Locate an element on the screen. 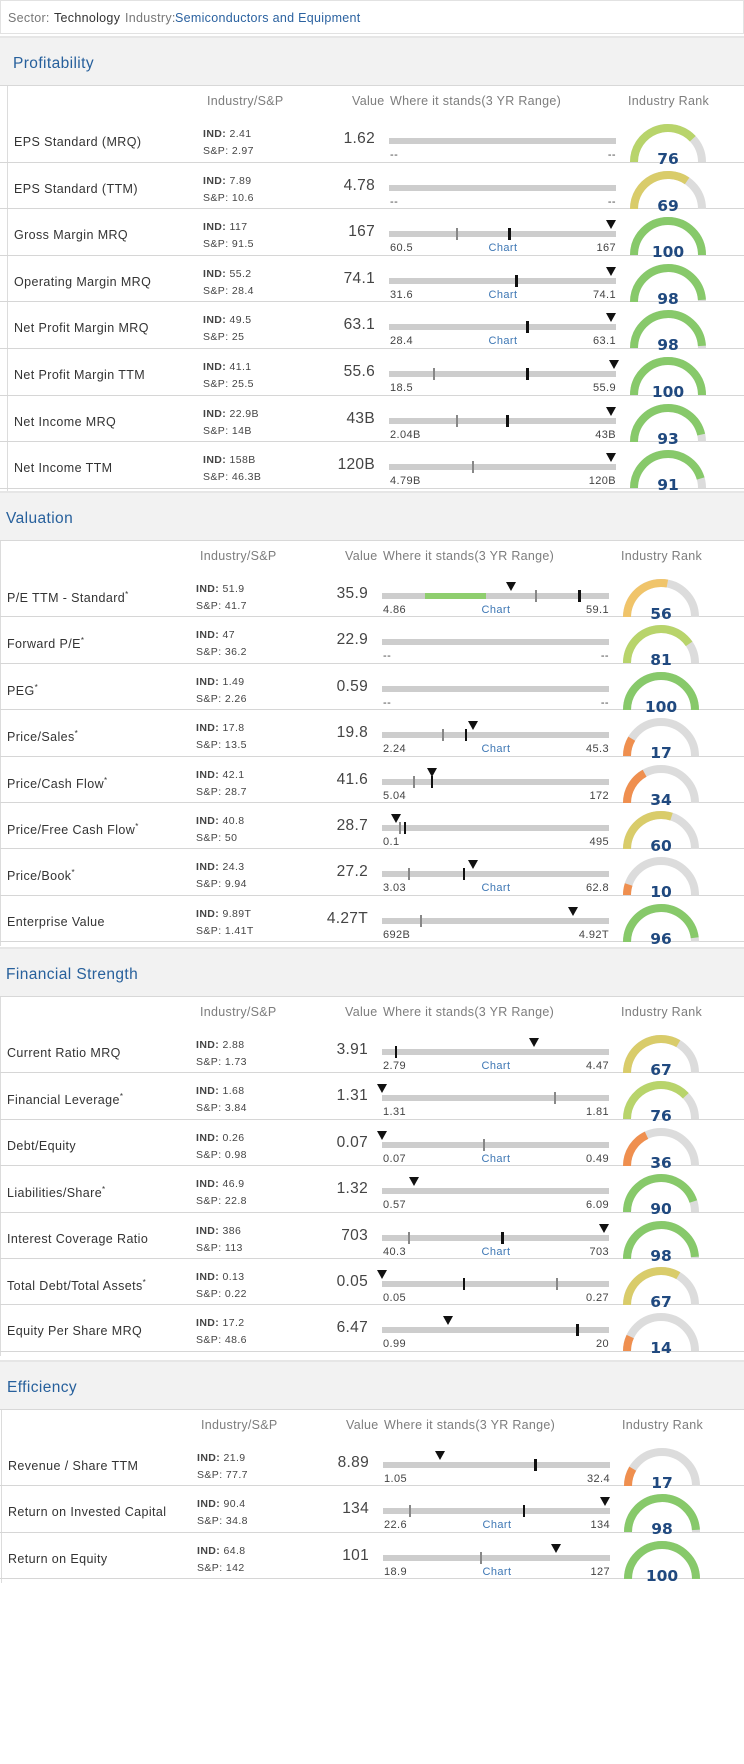 The height and width of the screenshot is (1764, 744). metric-name: Financial Leverage* is located at coordinates (65, 1099).